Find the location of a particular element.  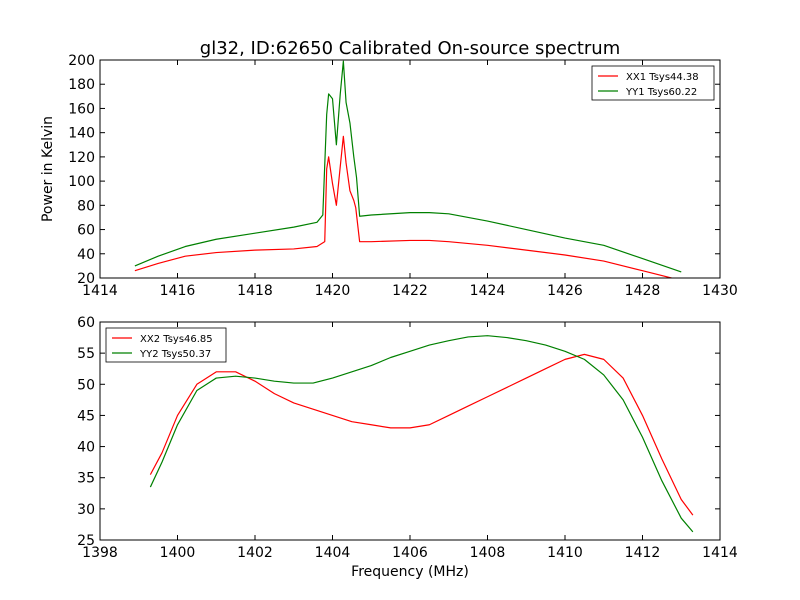

y-tick-label: 180 is located at coordinates (81, 85).